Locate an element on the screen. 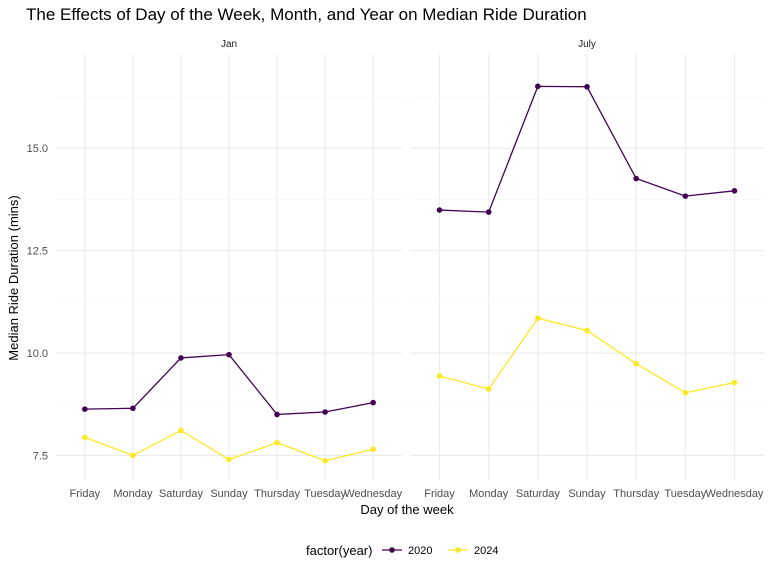 Image resolution: width=768 pixels, height=576 pixels. legend-label: 2020 is located at coordinates (420, 551).